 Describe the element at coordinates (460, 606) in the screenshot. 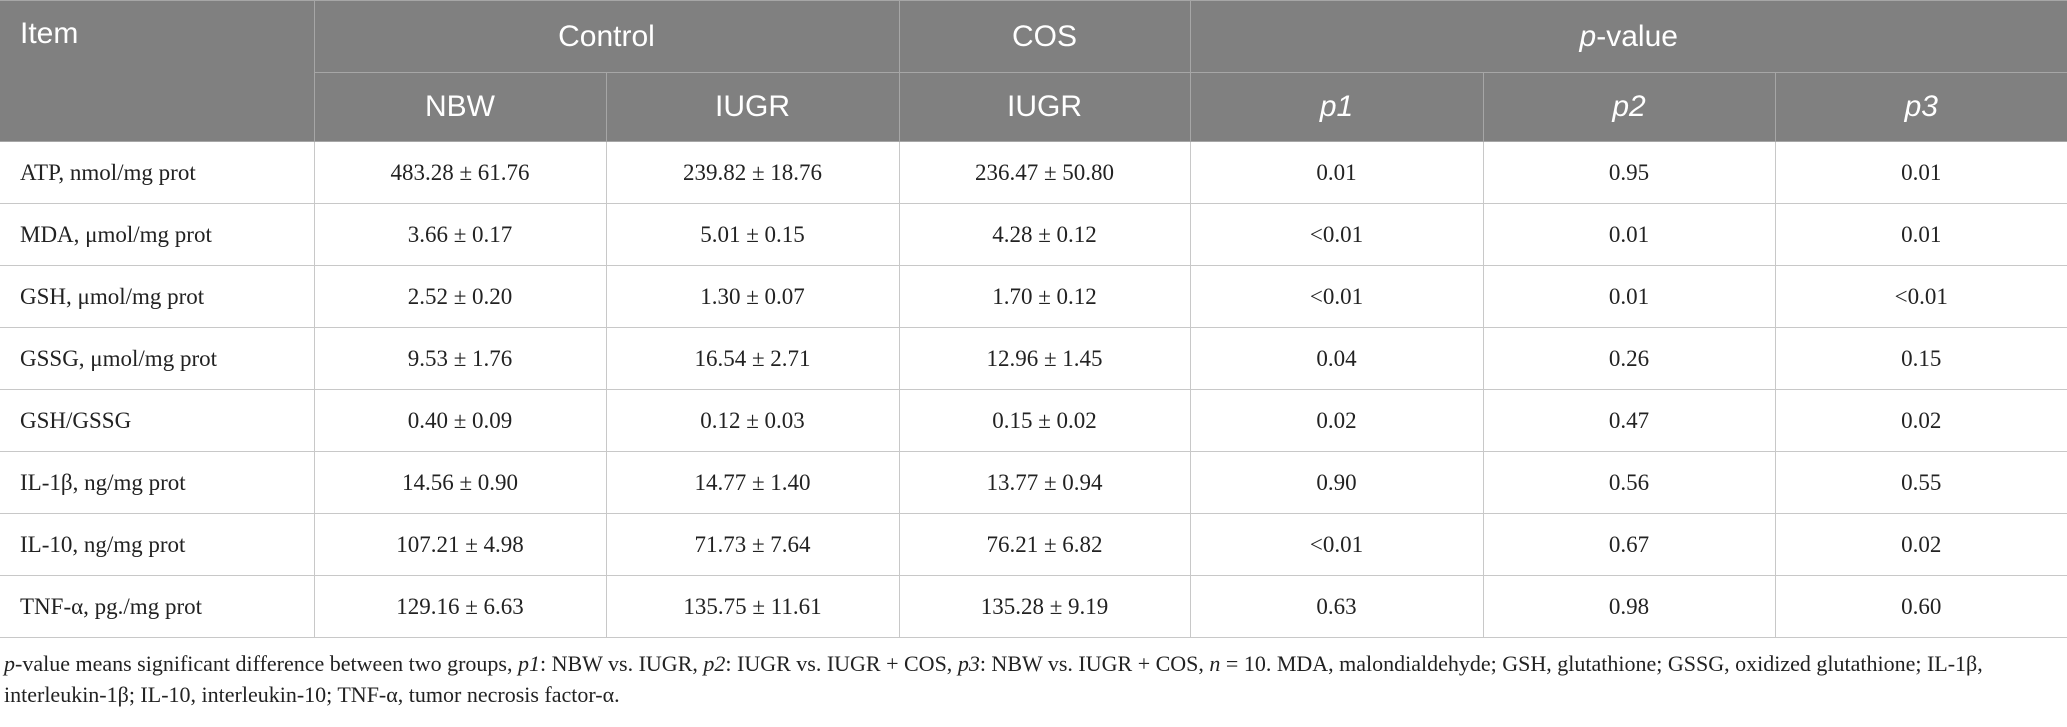

I see `table-cell: 129.16 ± 6.63` at that location.